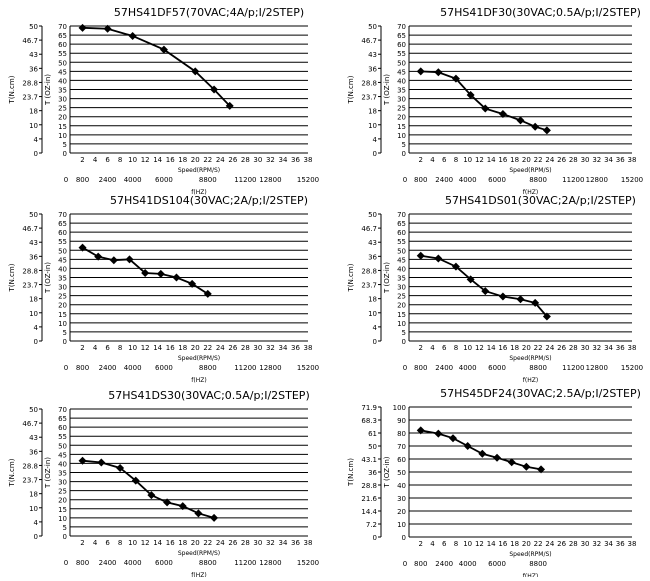 The height and width of the screenshot is (581, 650). What do you see at coordinates (497, 368) in the screenshot?
I see `chart-4-f-tick: 6000` at bounding box center [497, 368].